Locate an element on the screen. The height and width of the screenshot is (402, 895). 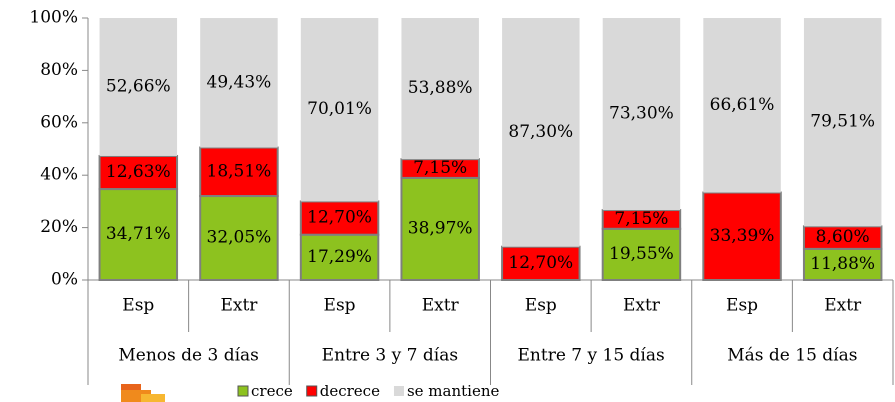
data-label: 32,05% is located at coordinates (239, 238).